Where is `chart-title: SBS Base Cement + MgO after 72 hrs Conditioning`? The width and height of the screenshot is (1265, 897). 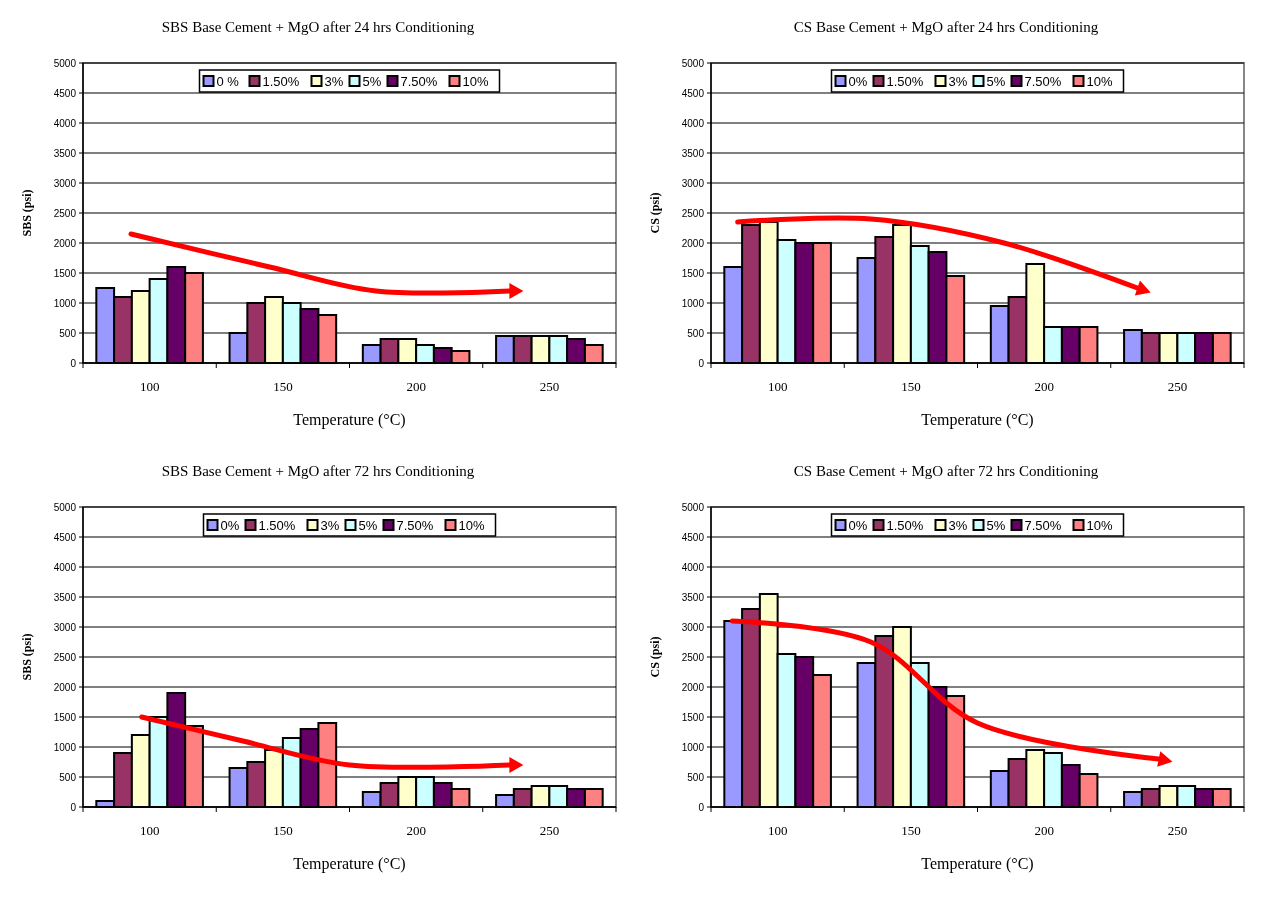 chart-title: SBS Base Cement + MgO after 72 hrs Conditioning is located at coordinates (318, 471).